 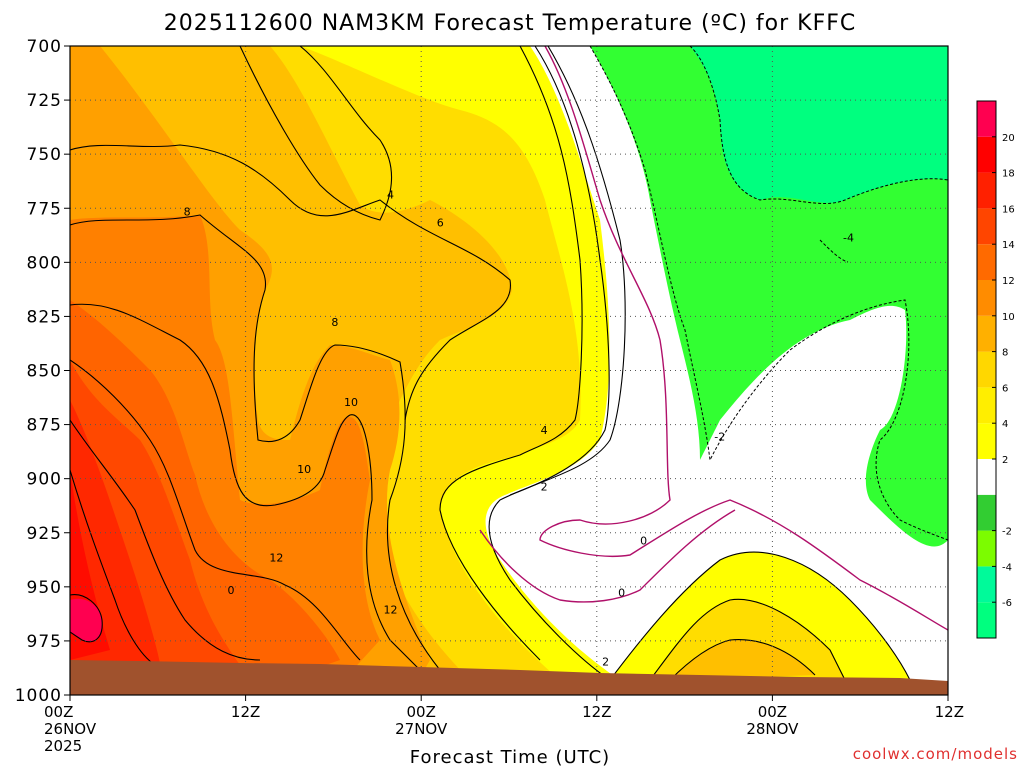 What do you see at coordinates (935, 754) in the screenshot?
I see `credit-text: coolwx.com/models` at bounding box center [935, 754].